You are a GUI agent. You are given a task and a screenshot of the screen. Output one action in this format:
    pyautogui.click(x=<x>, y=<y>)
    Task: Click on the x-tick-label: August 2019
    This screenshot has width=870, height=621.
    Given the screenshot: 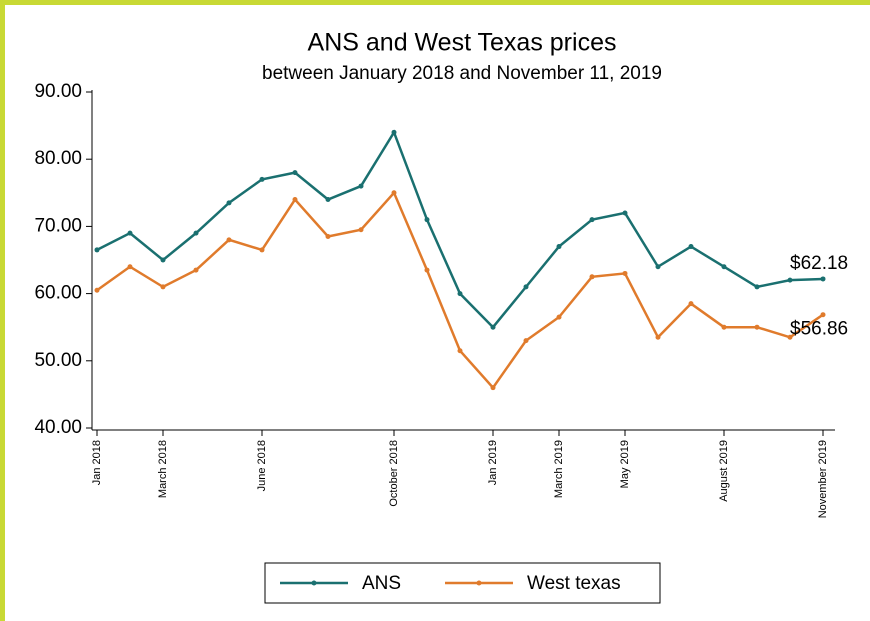 What is the action you would take?
    pyautogui.click(x=724, y=471)
    